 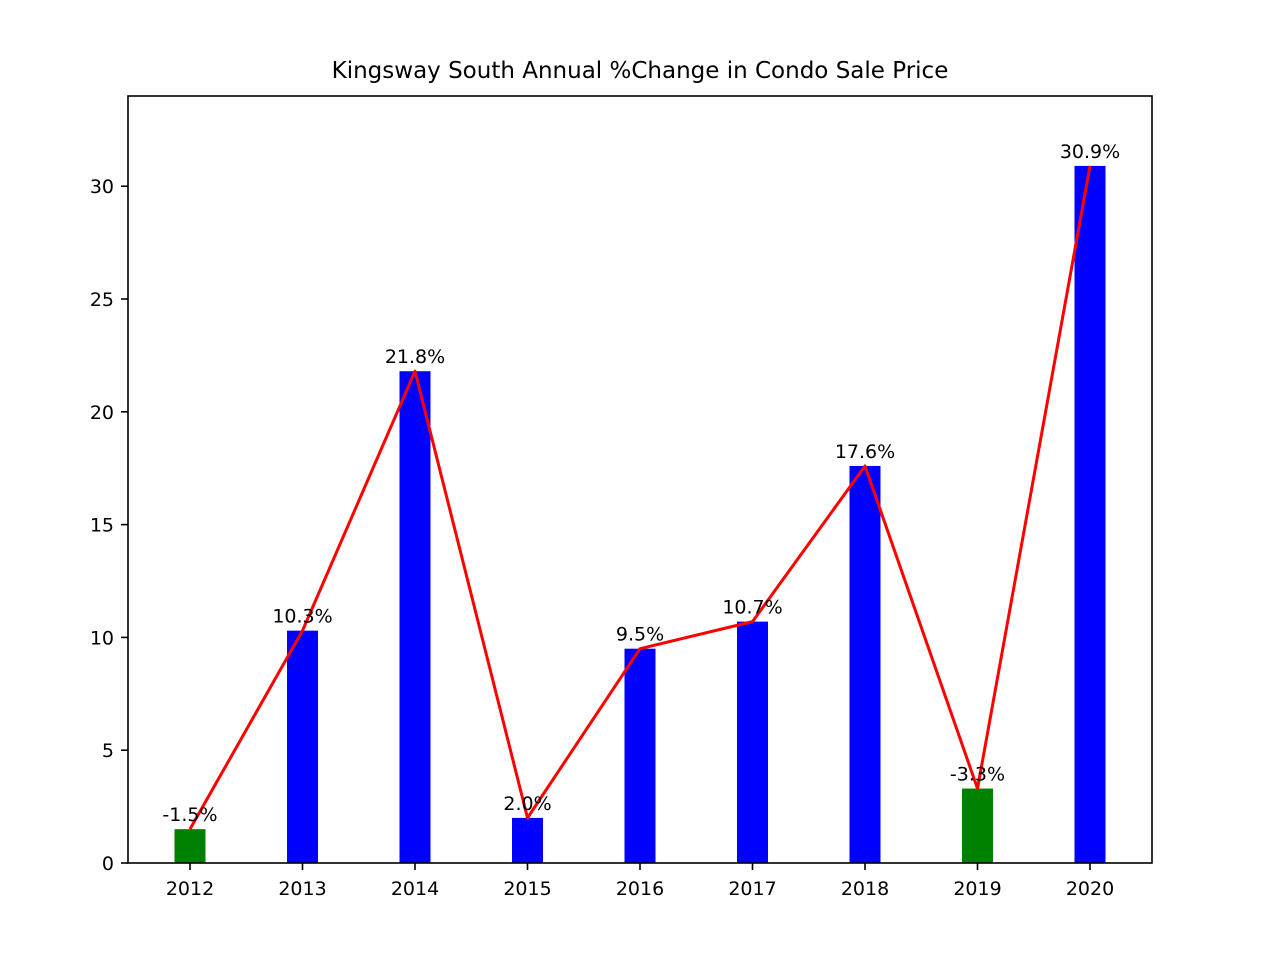 I want to click on x-tick-label-2013: 2013, so click(x=302, y=889).